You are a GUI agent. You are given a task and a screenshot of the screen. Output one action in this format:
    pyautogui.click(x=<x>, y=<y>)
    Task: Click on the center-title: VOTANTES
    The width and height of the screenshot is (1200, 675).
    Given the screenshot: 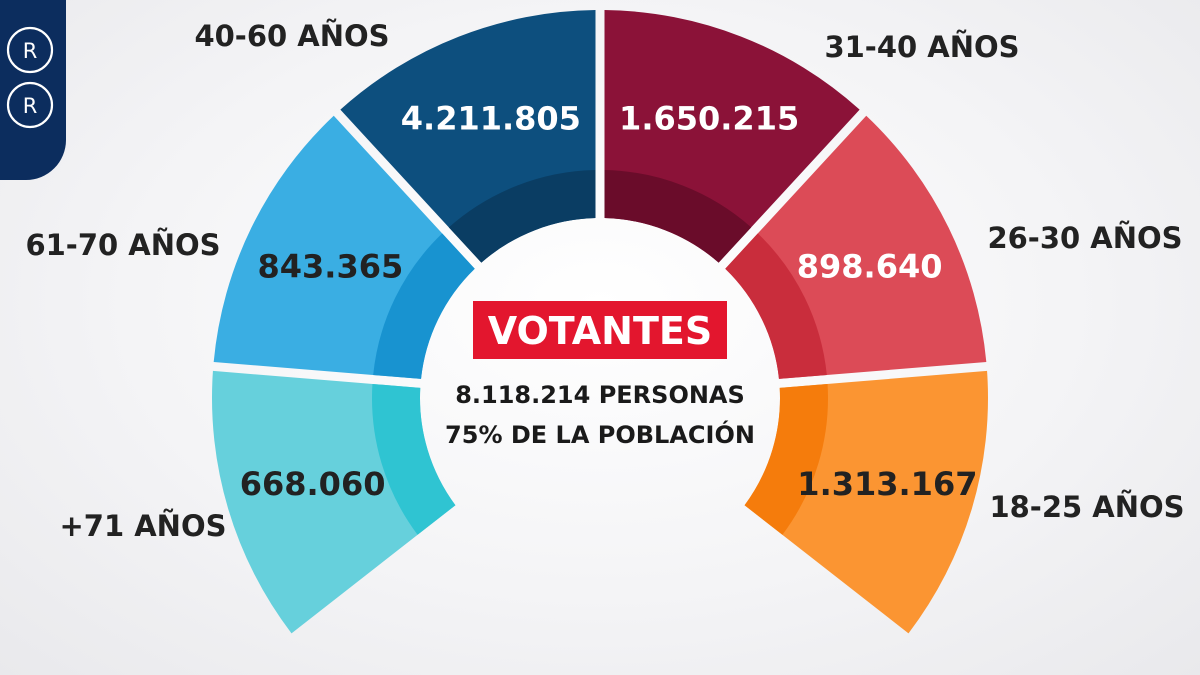 What is the action you would take?
    pyautogui.click(x=600, y=331)
    